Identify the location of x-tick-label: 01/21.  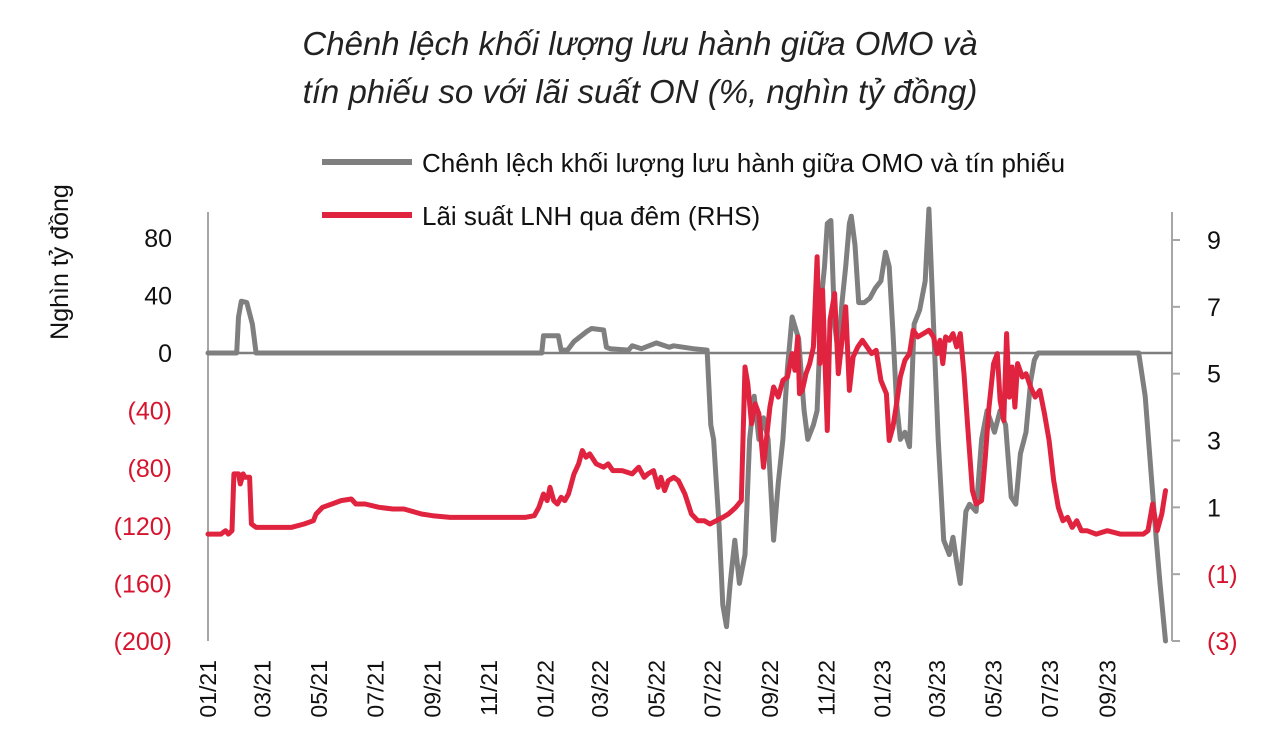
(208, 689).